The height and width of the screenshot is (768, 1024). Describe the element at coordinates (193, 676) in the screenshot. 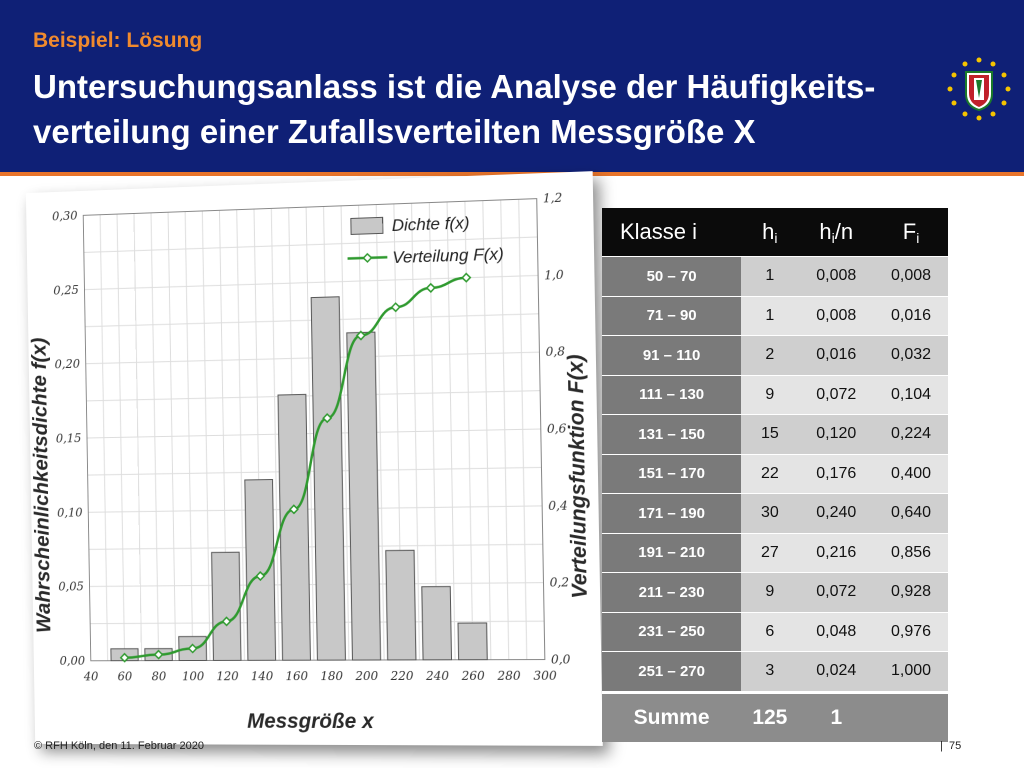

I see `x-tick-label: 100` at that location.